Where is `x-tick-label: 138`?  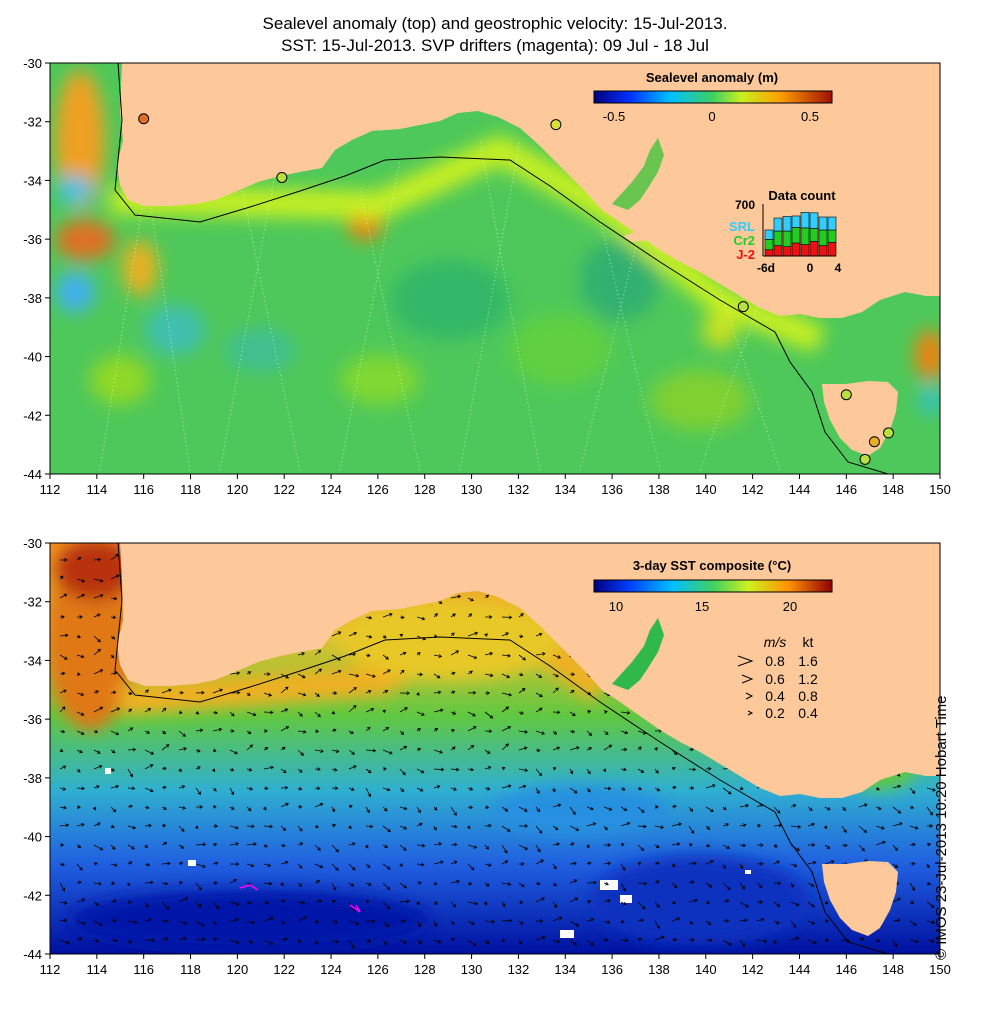
x-tick-label: 138 is located at coordinates (659, 969).